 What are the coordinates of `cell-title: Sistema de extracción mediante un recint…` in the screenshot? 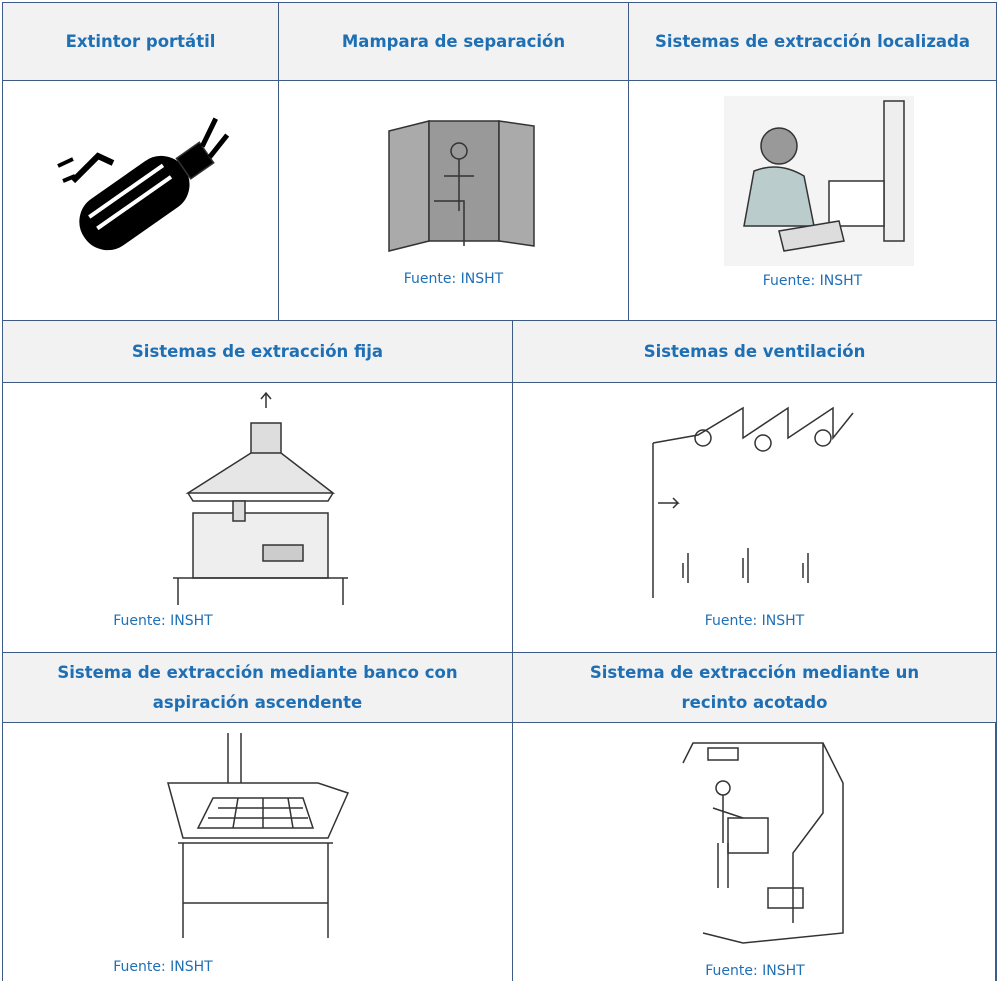 It's located at (754, 687).